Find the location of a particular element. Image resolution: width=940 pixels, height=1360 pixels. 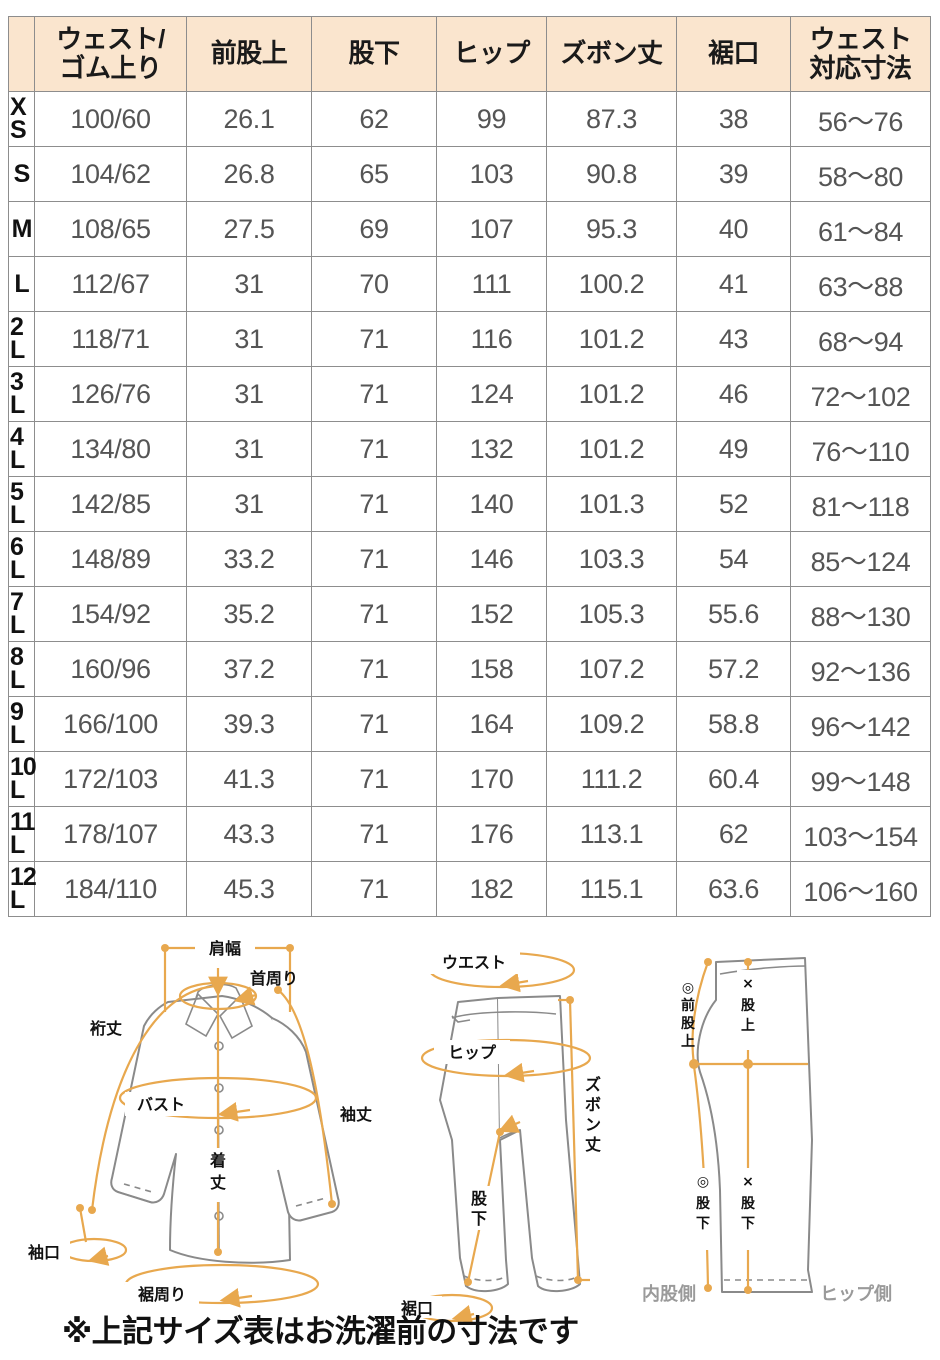

cell-waist: 142/85 is located at coordinates (110, 504).